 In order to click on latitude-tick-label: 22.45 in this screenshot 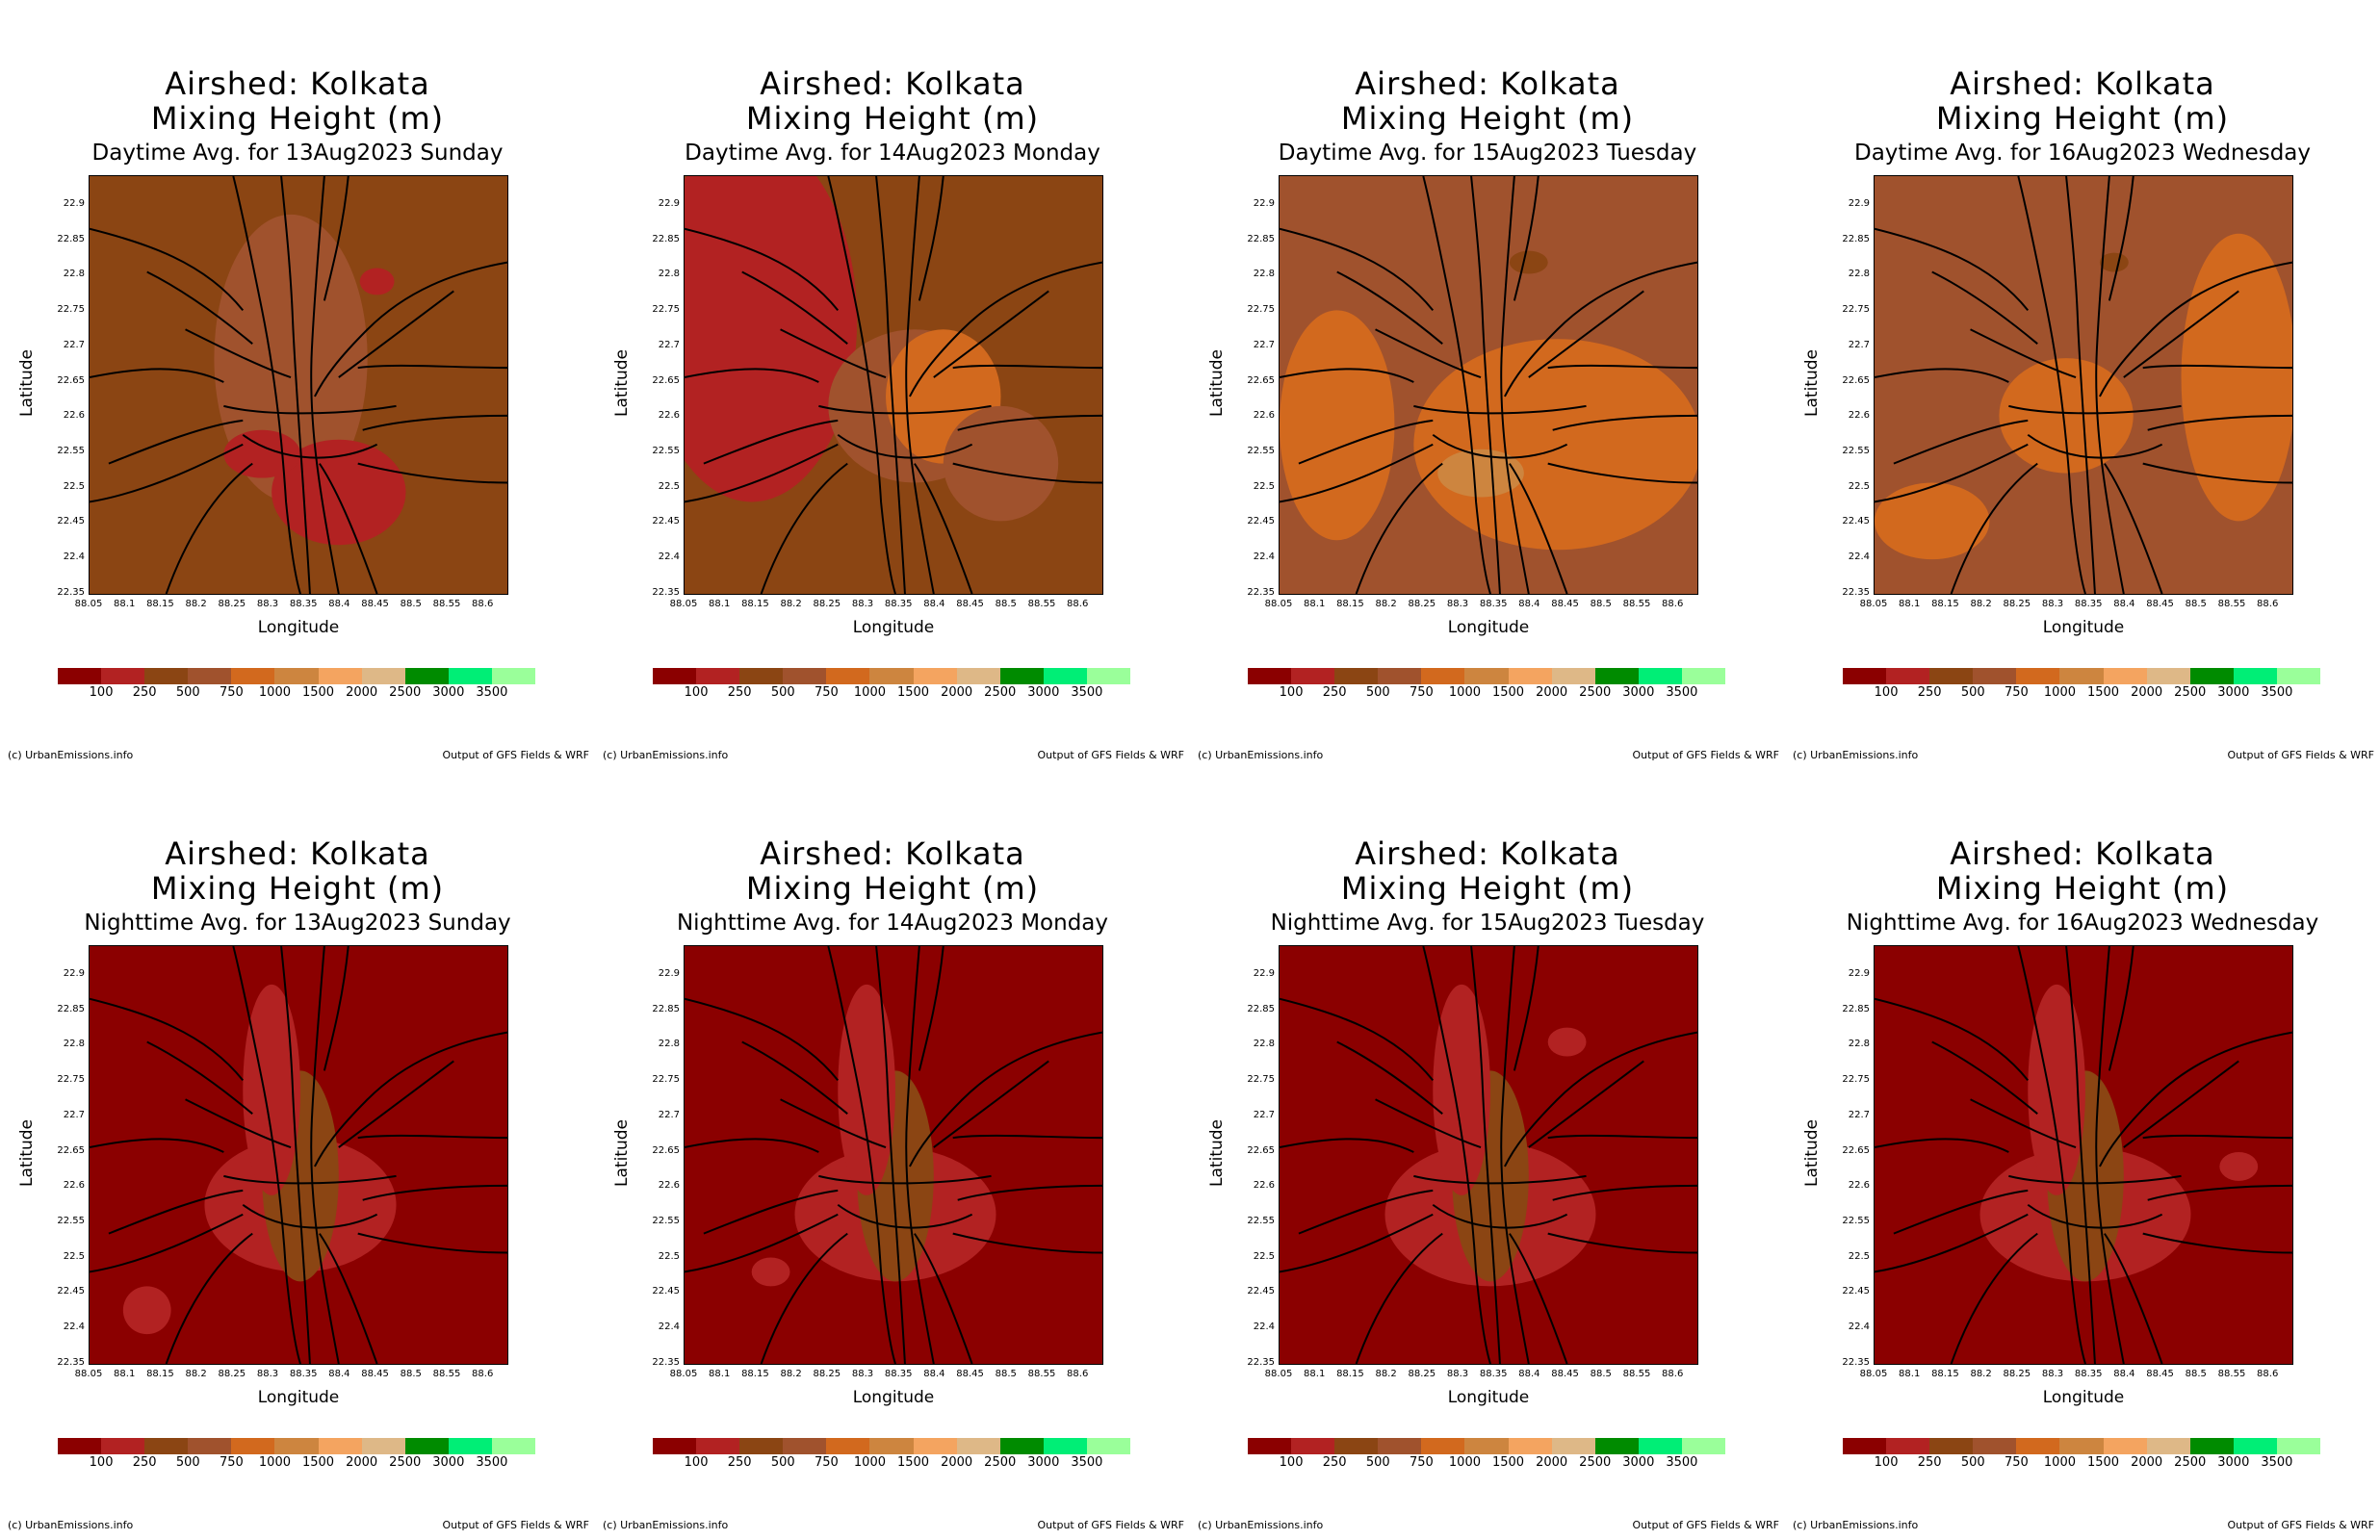, I will do `click(71, 521)`.